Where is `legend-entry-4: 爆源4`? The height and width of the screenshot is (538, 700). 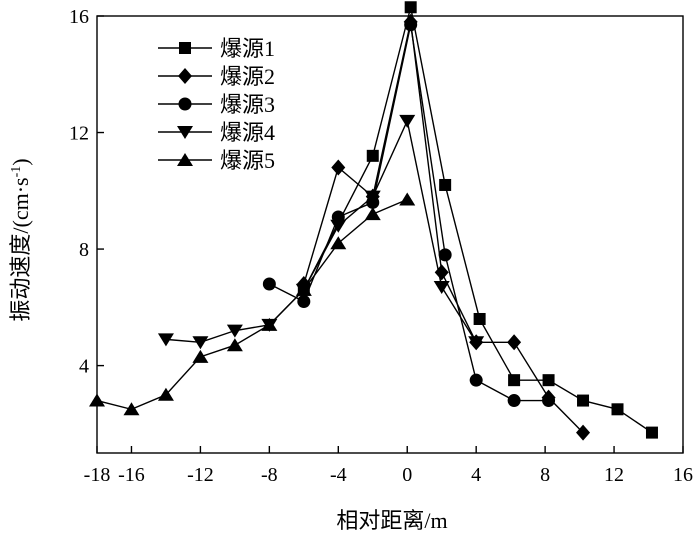 legend-entry-4: 爆源4 is located at coordinates (216, 132).